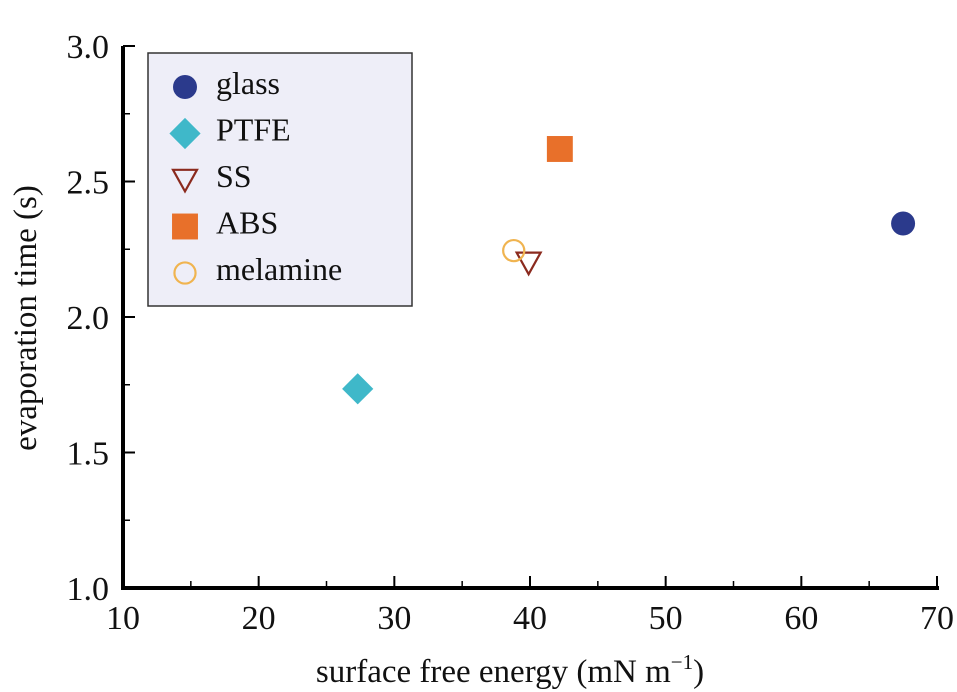 This screenshot has width=957, height=692. What do you see at coordinates (801, 618) in the screenshot?
I see `x-tick-label: 60` at bounding box center [801, 618].